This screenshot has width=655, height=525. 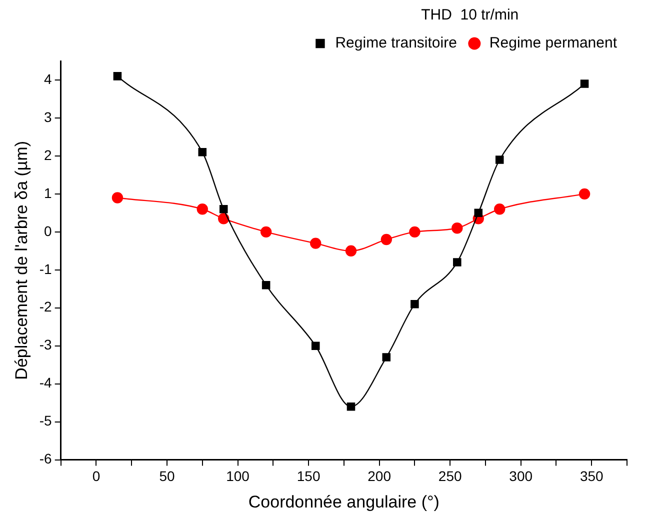 I want to click on y-tick-label: 0, so click(x=48, y=230).